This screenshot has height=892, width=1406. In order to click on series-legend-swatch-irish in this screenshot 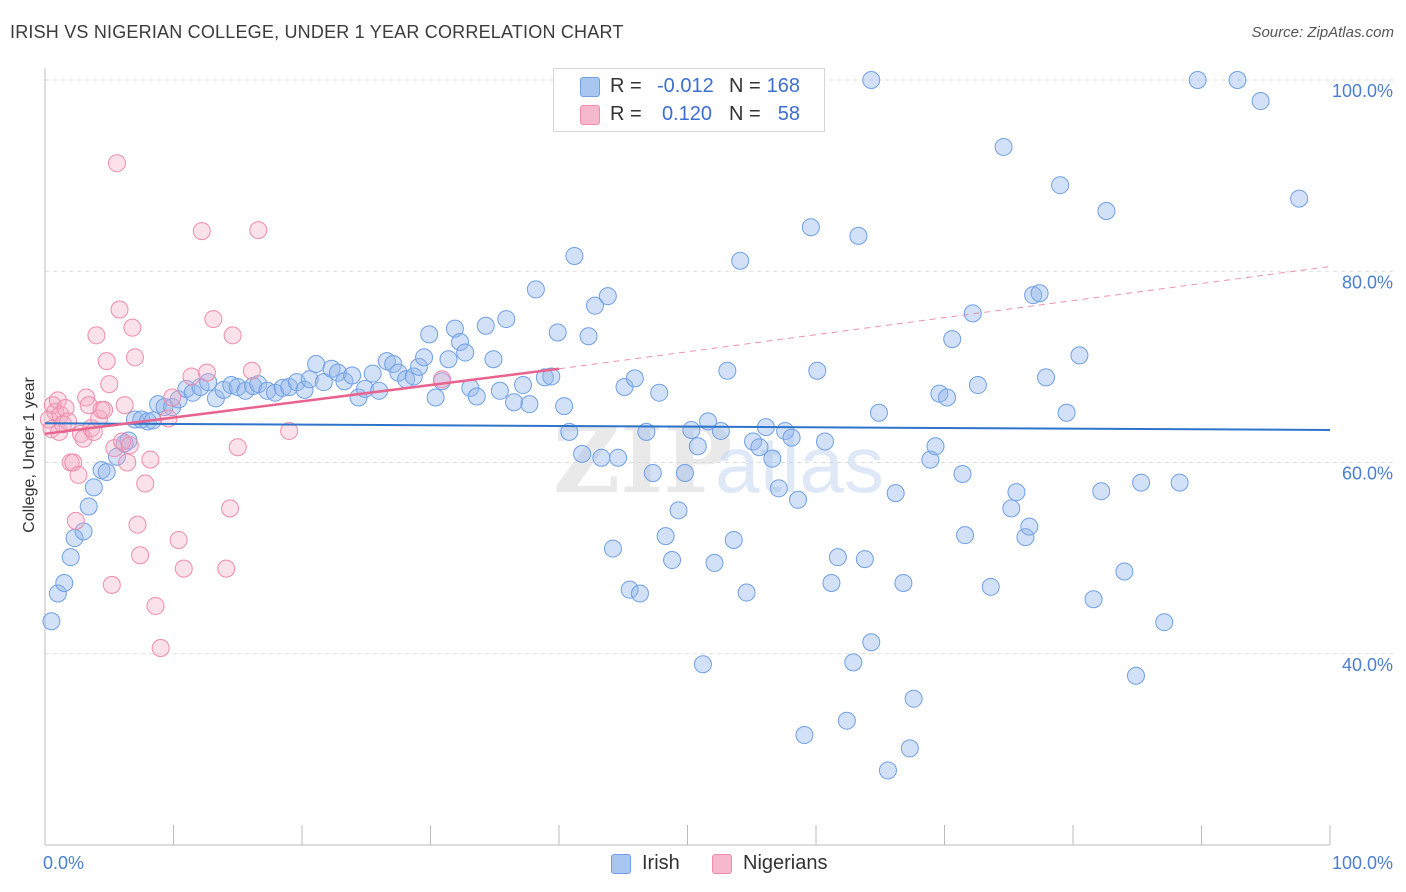, I will do `click(621, 864)`.